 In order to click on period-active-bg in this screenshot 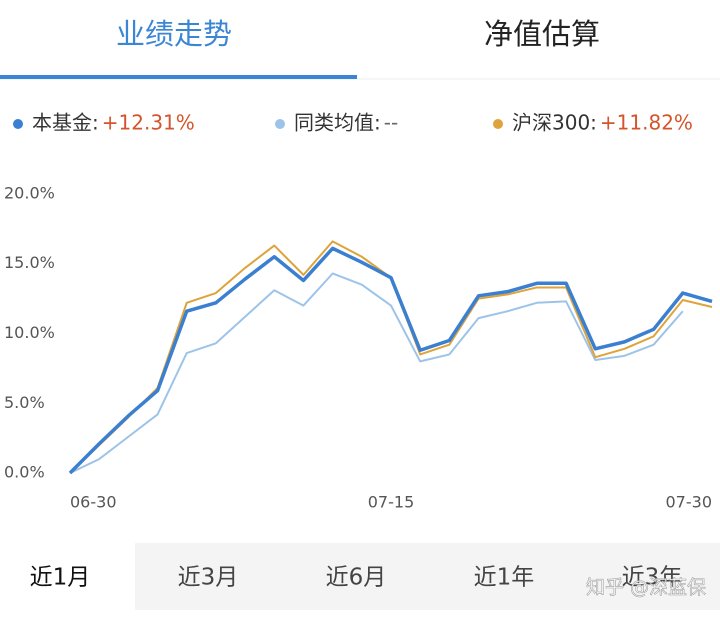, I will do `click(67, 576)`.